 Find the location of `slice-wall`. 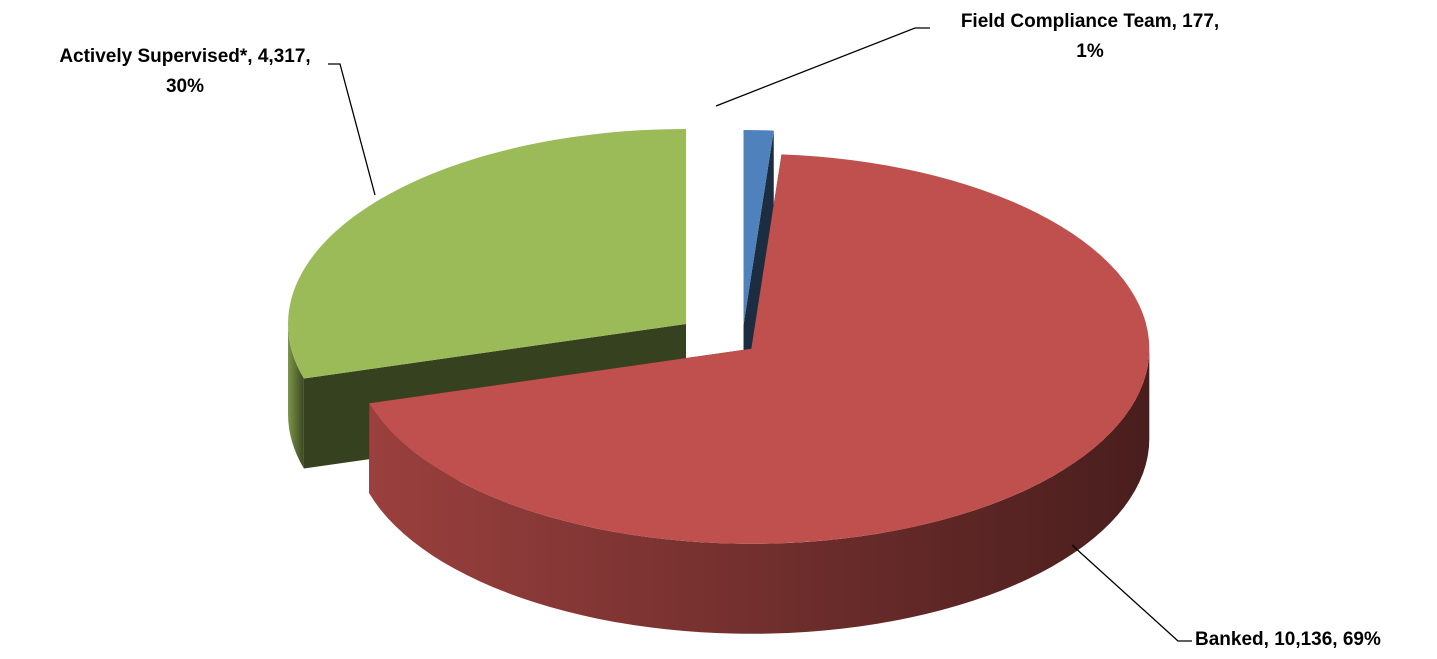

slice-wall is located at coordinates (296, 396).